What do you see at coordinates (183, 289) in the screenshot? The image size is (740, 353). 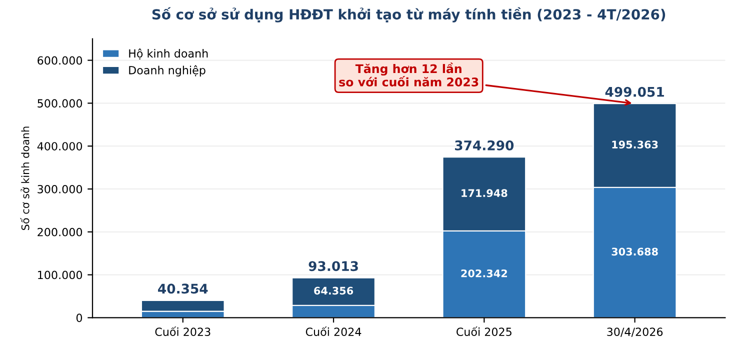 I see `total-label: 40.354` at bounding box center [183, 289].